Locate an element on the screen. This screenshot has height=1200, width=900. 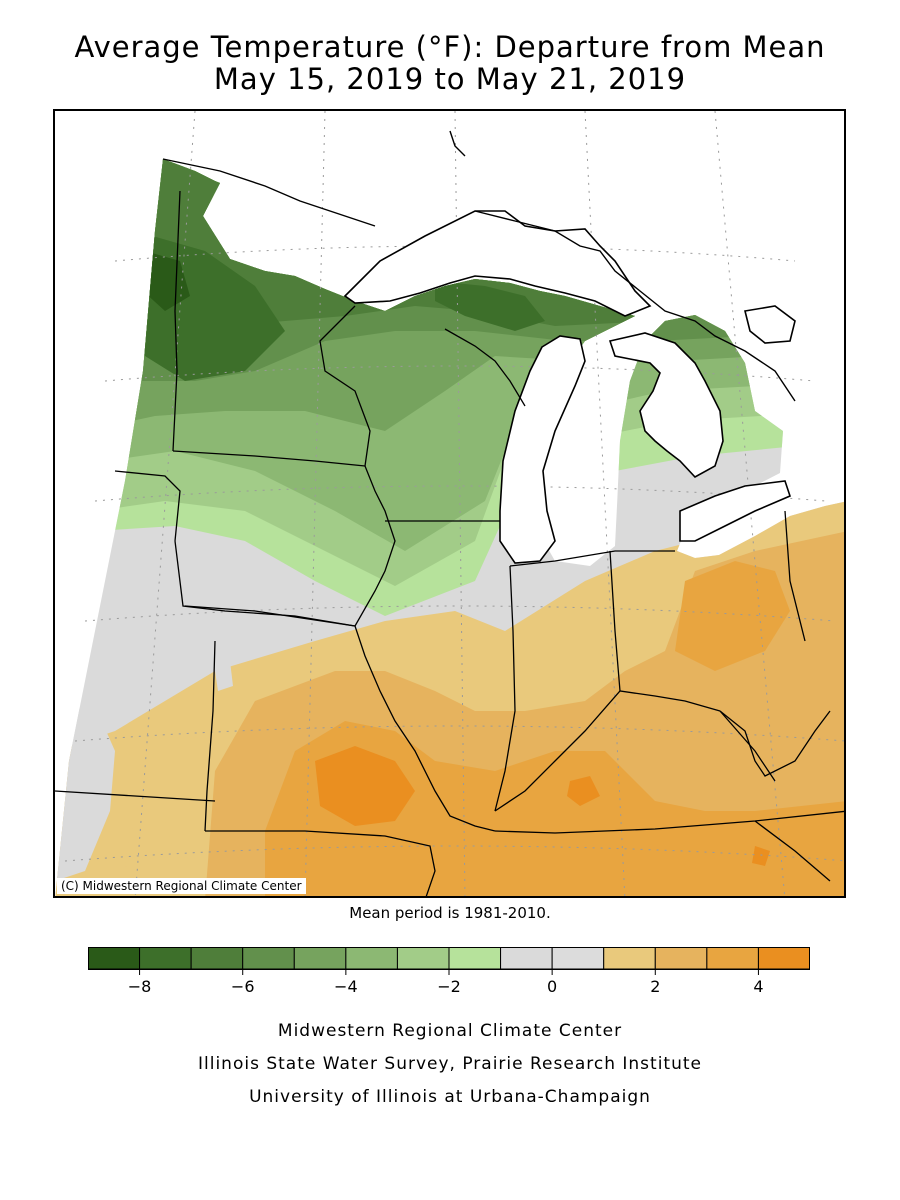
legend-tick-label: −4 is located at coordinates (346, 986).